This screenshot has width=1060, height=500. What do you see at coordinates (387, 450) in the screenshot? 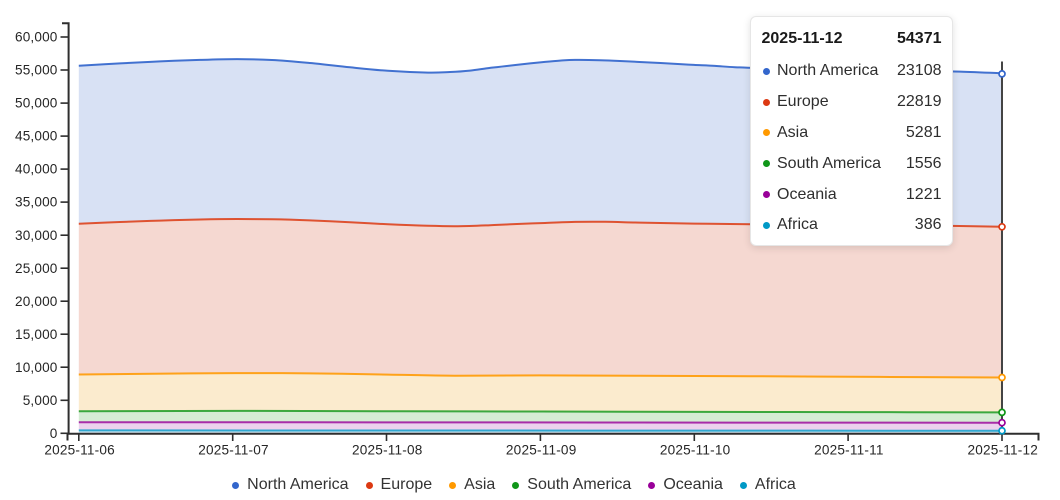
I see `svg-text: 2025-11-08` at bounding box center [387, 450].